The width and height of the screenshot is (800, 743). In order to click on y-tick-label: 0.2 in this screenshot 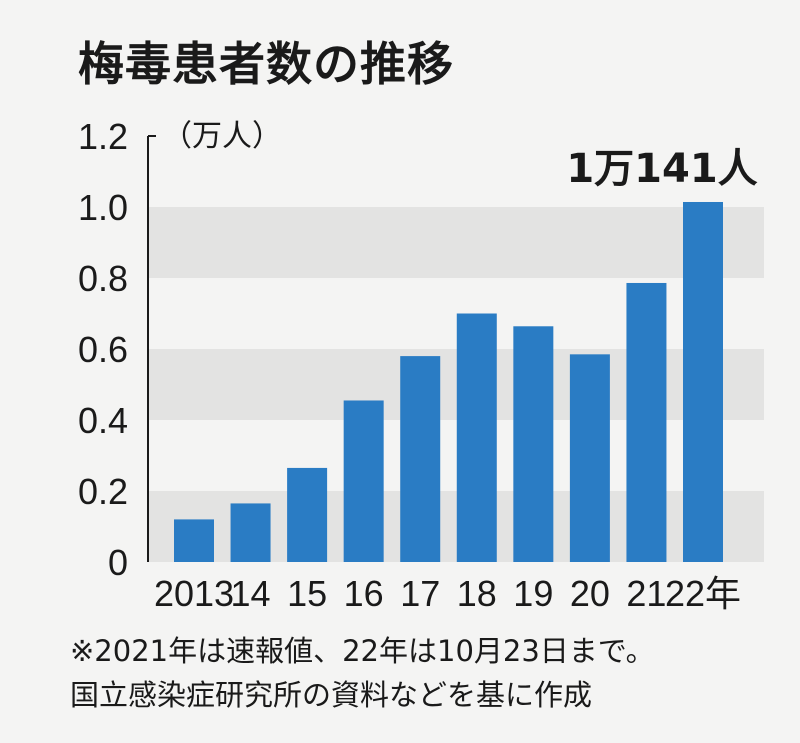, I will do `click(103, 491)`.